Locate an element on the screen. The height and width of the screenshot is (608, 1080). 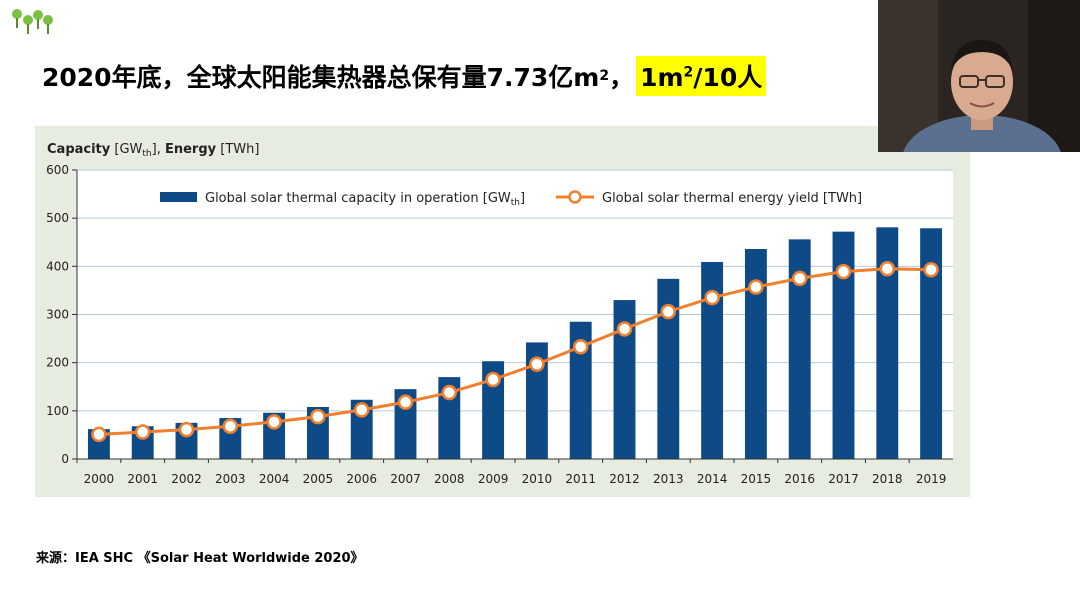
x-tick-label: 2014 is located at coordinates (712, 479).